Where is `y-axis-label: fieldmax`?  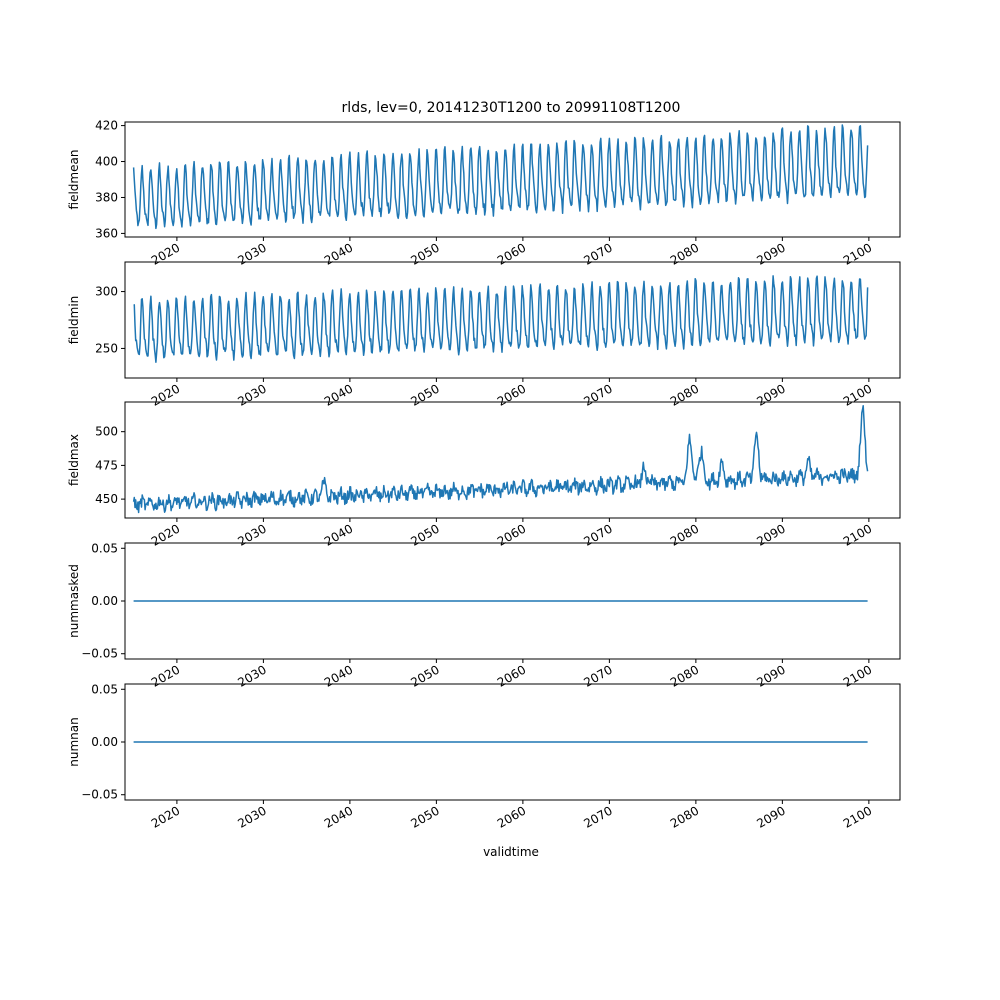 y-axis-label: fieldmax is located at coordinates (74, 460).